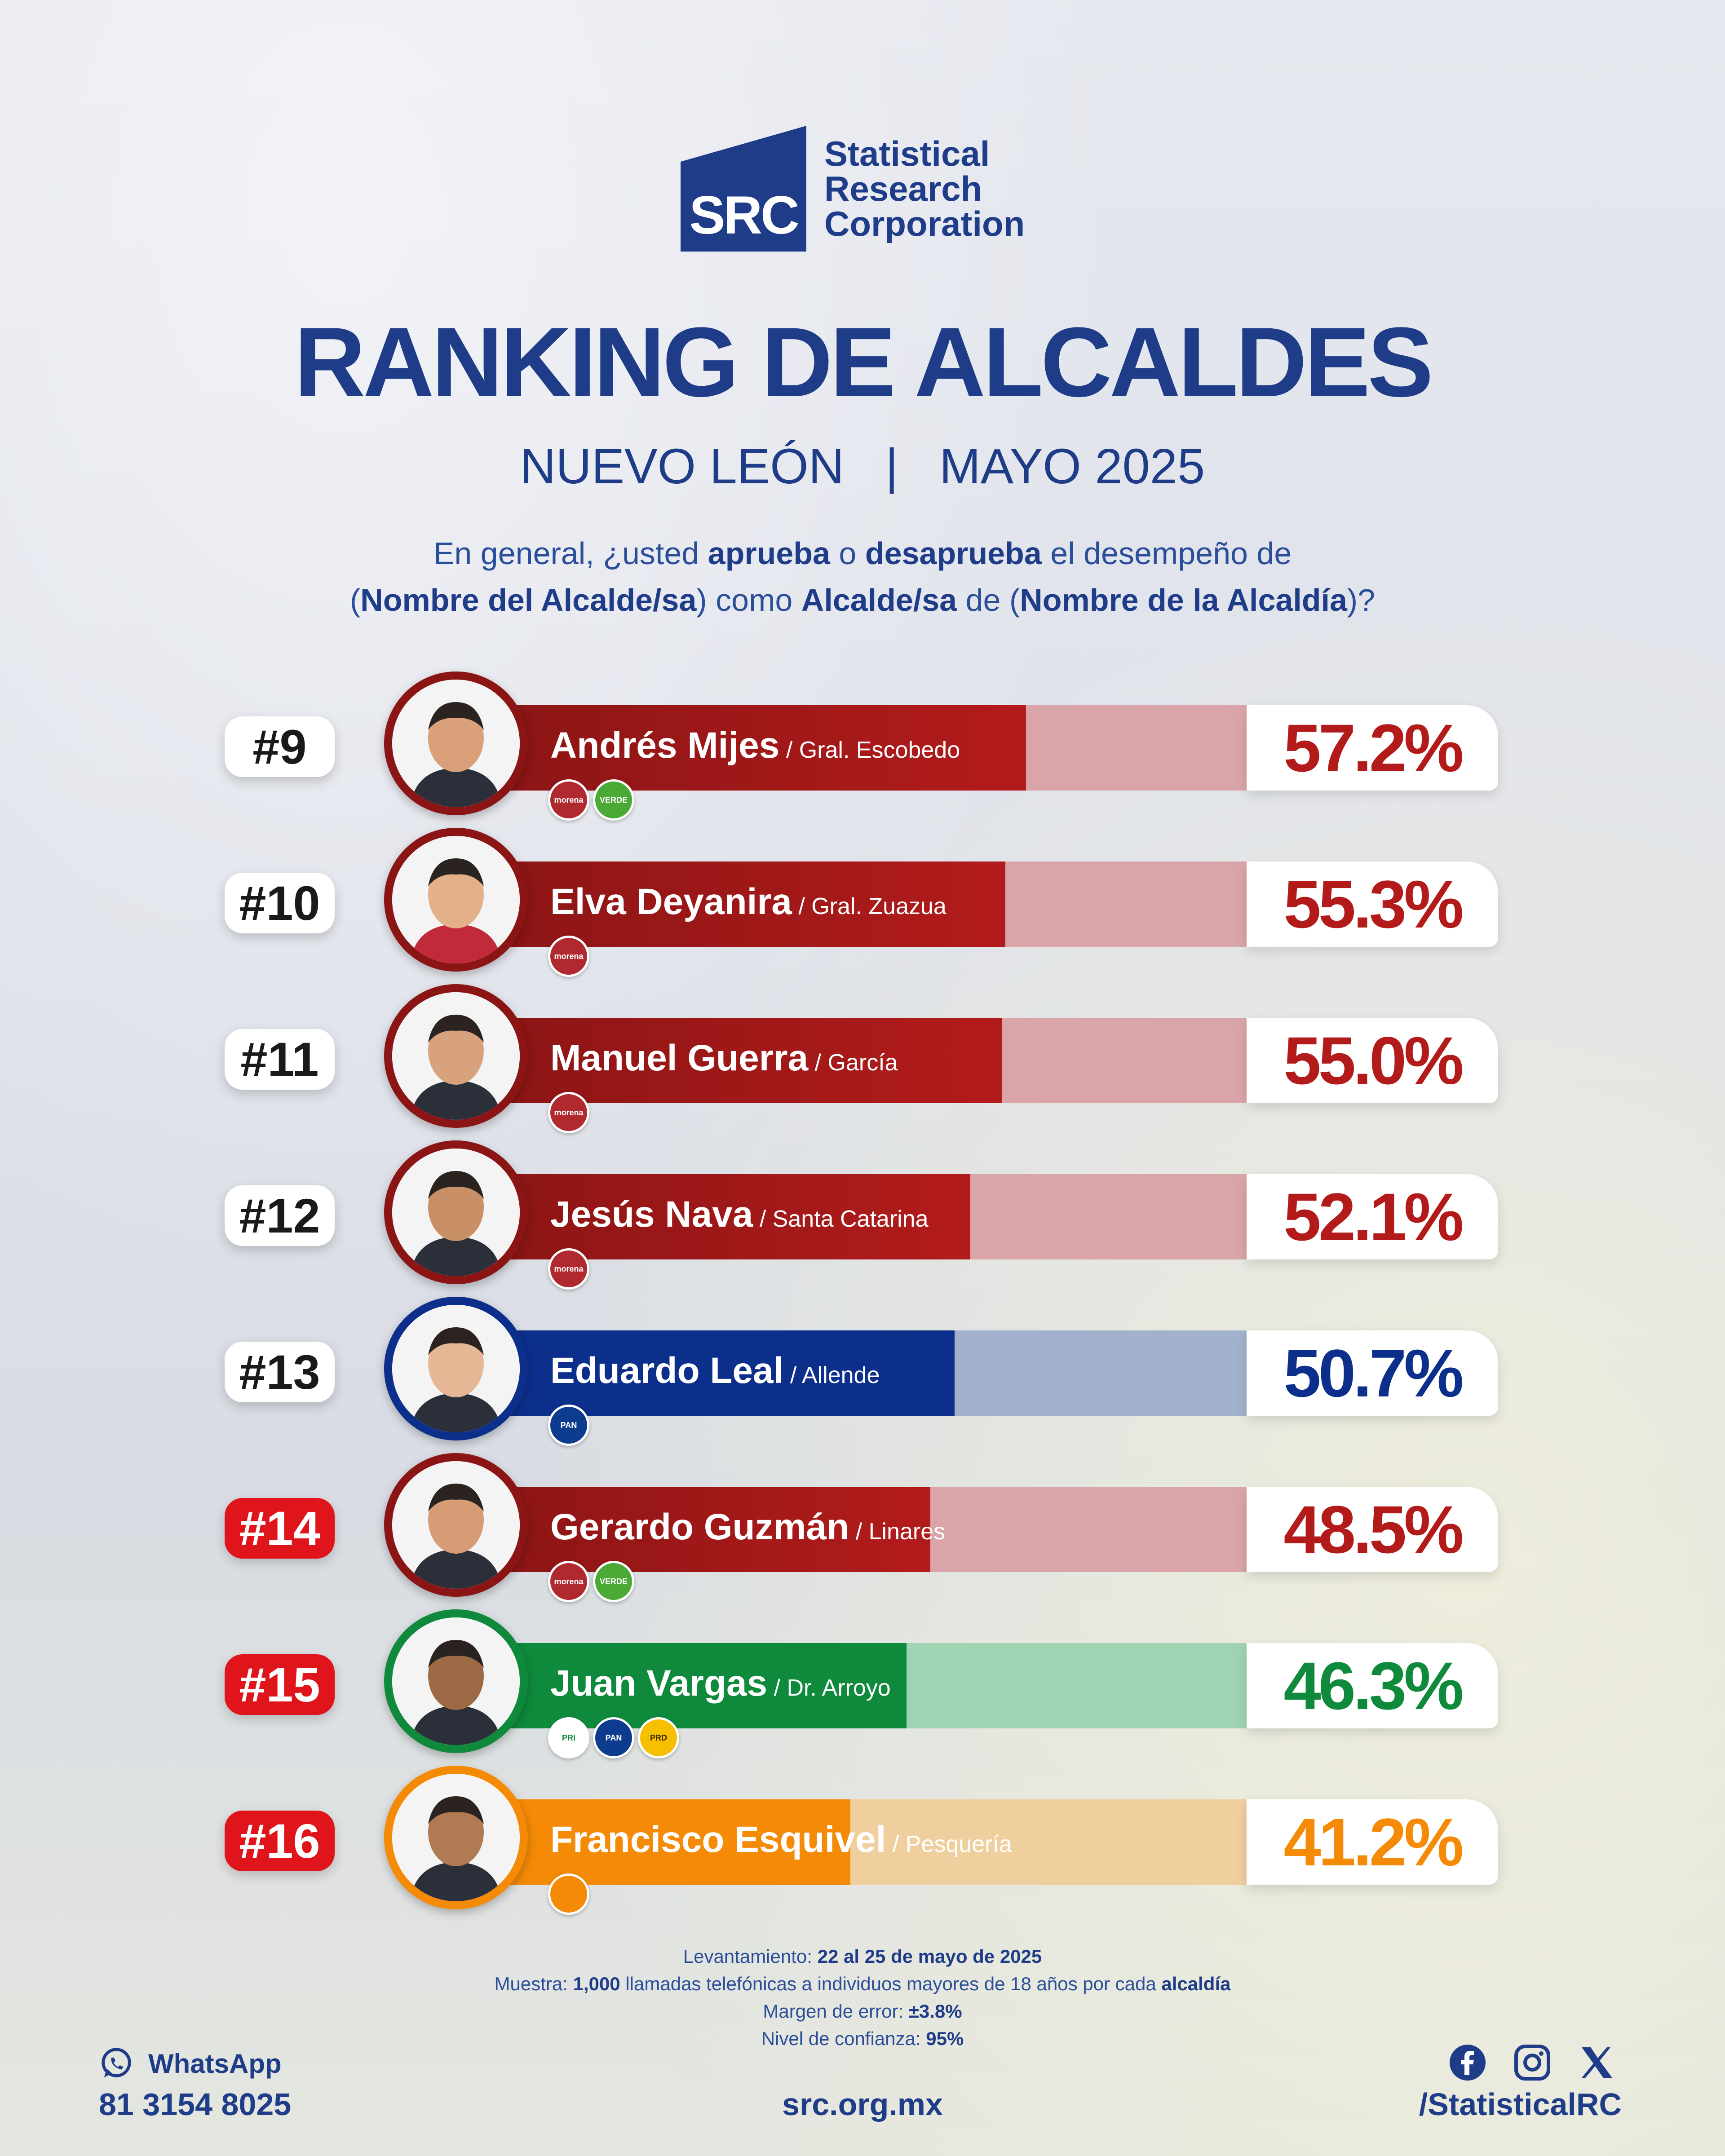  What do you see at coordinates (528, 600) in the screenshot?
I see `question-bold: Nombre del Alcalde/sa` at bounding box center [528, 600].